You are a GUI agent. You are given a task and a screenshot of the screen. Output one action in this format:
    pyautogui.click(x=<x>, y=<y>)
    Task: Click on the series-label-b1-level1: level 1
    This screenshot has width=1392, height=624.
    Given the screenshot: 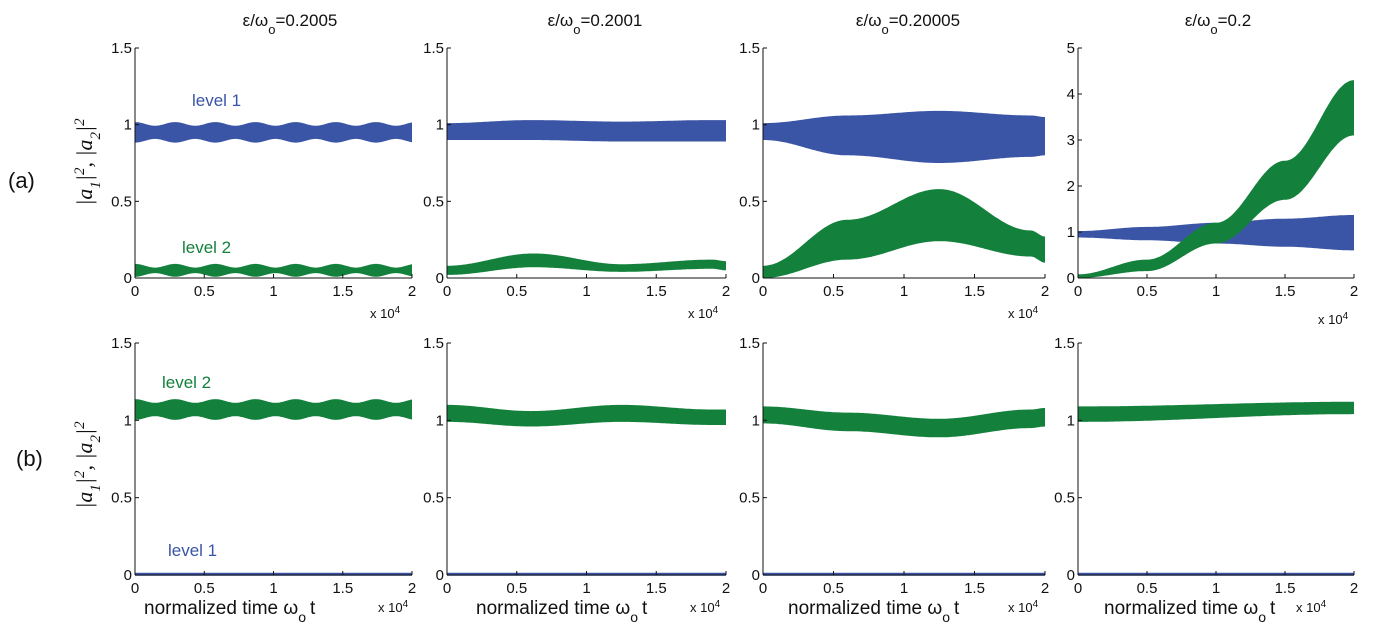 What is the action you would take?
    pyautogui.click(x=192, y=550)
    